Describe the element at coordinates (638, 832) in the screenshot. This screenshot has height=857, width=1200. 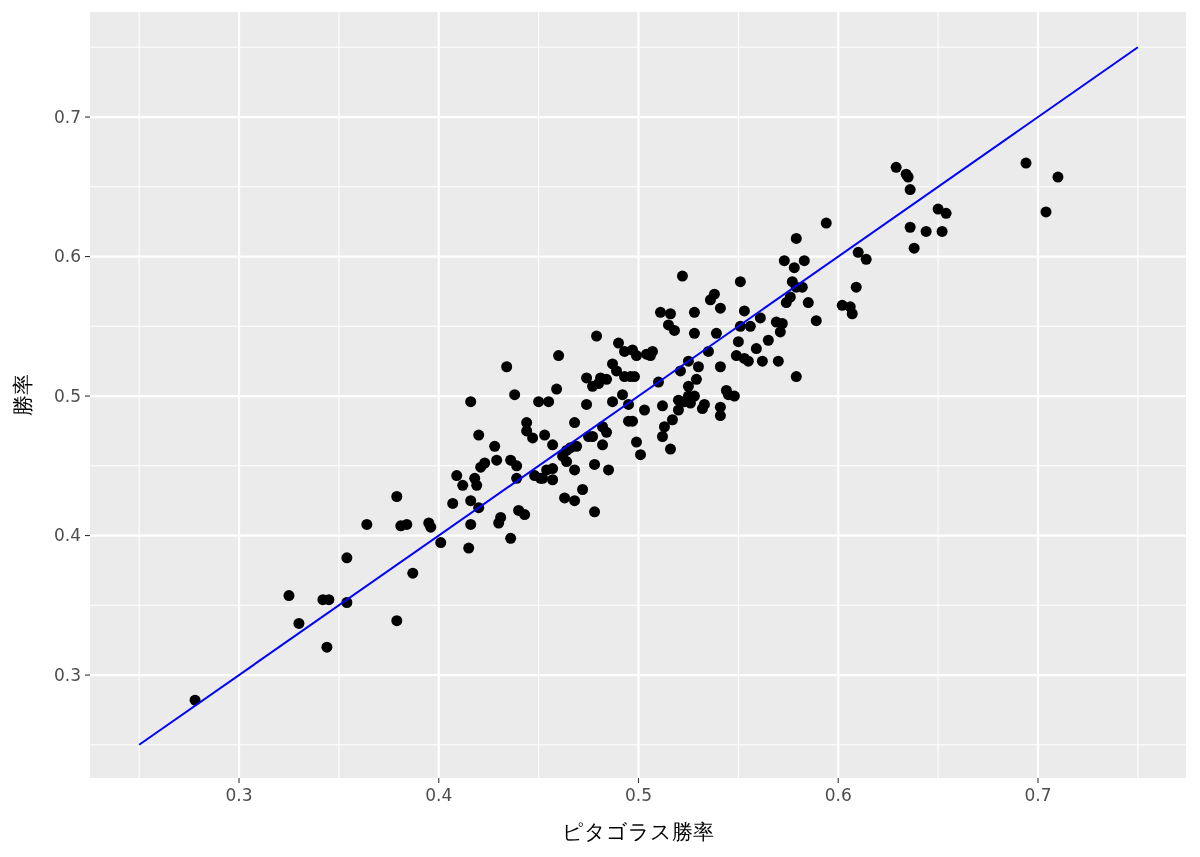
I see `x-axis-title: ピタゴラス勝率` at that location.